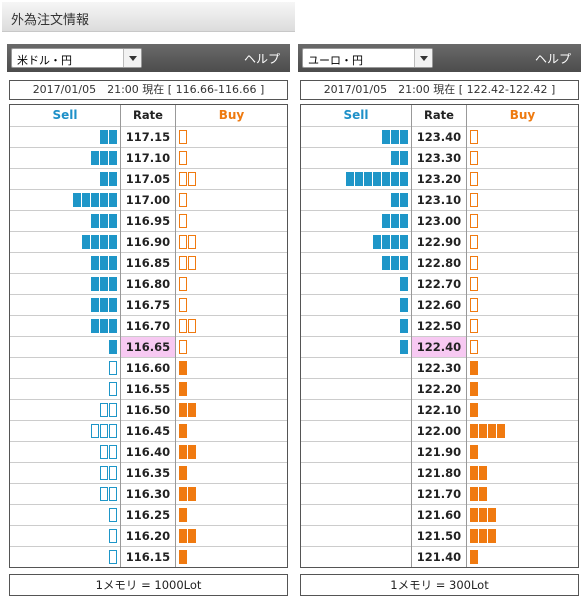  Describe the element at coordinates (439, 452) in the screenshot. I see `rate-value: 121.90` at that location.